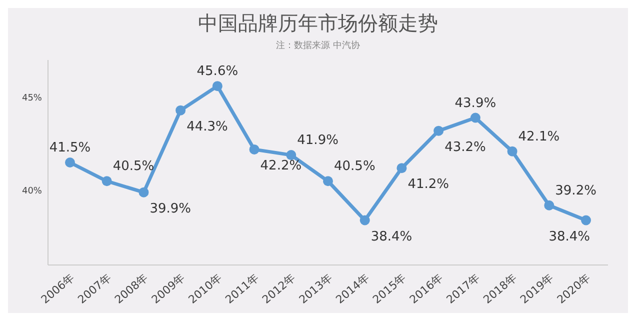 This screenshot has height=325, width=640. I want to click on chart-title: 中国品牌历年市场份额走势, so click(318, 23).